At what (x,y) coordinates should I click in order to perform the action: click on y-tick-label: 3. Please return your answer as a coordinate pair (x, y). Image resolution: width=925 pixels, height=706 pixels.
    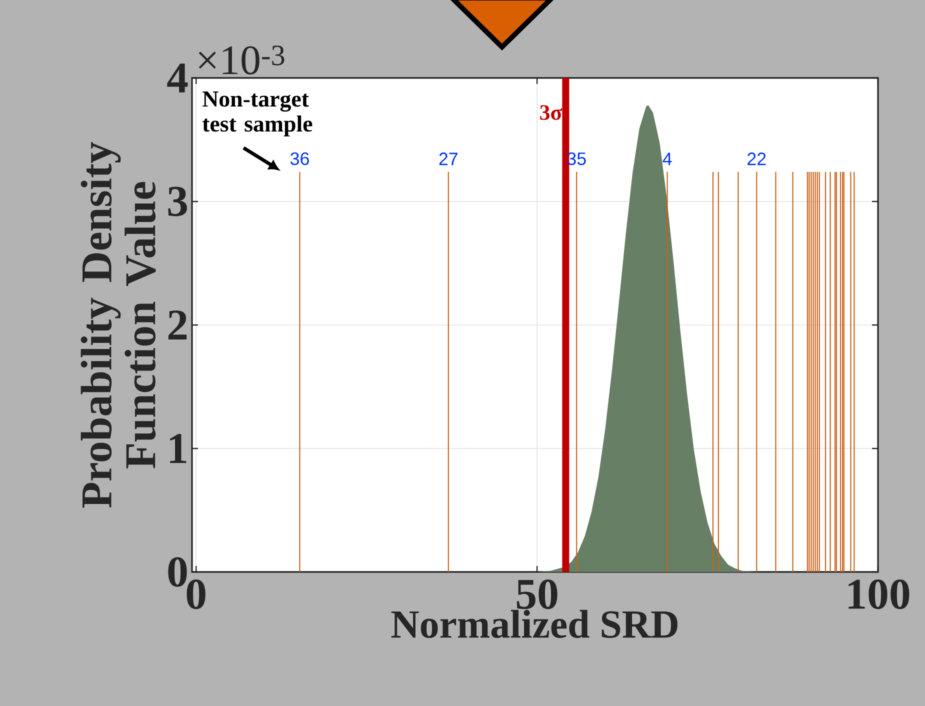
    Looking at the image, I should click on (177, 201).